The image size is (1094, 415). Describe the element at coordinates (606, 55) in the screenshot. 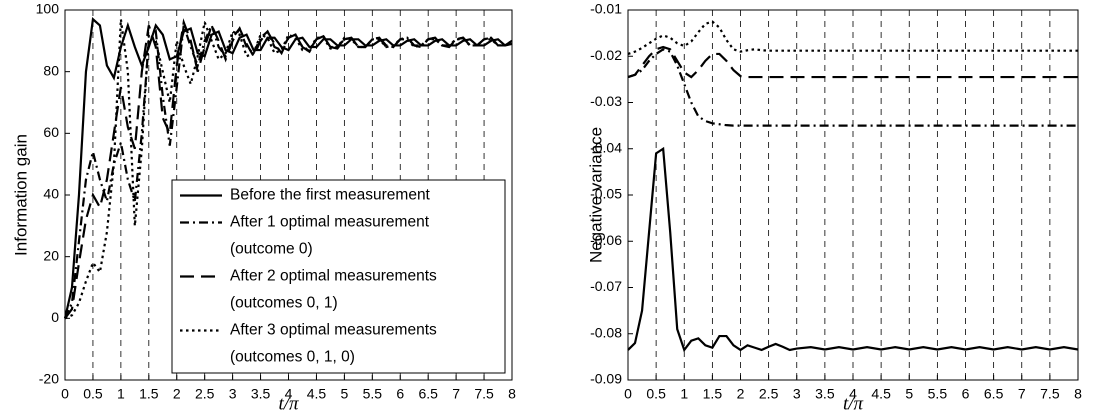

I see `y-tick-label: -0.02` at that location.